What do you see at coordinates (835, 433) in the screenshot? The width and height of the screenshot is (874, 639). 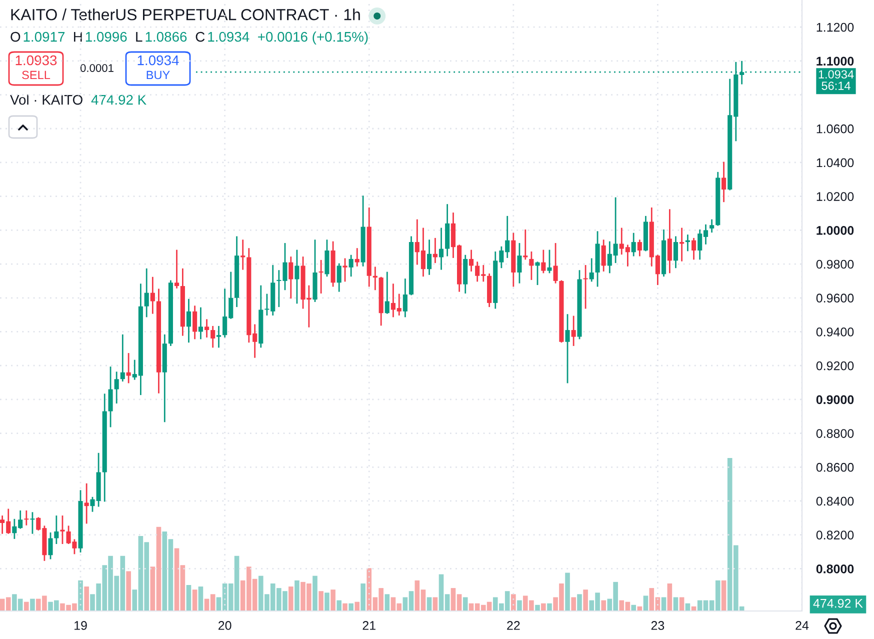 I see `y-tick-label: 0.8800` at bounding box center [835, 433].